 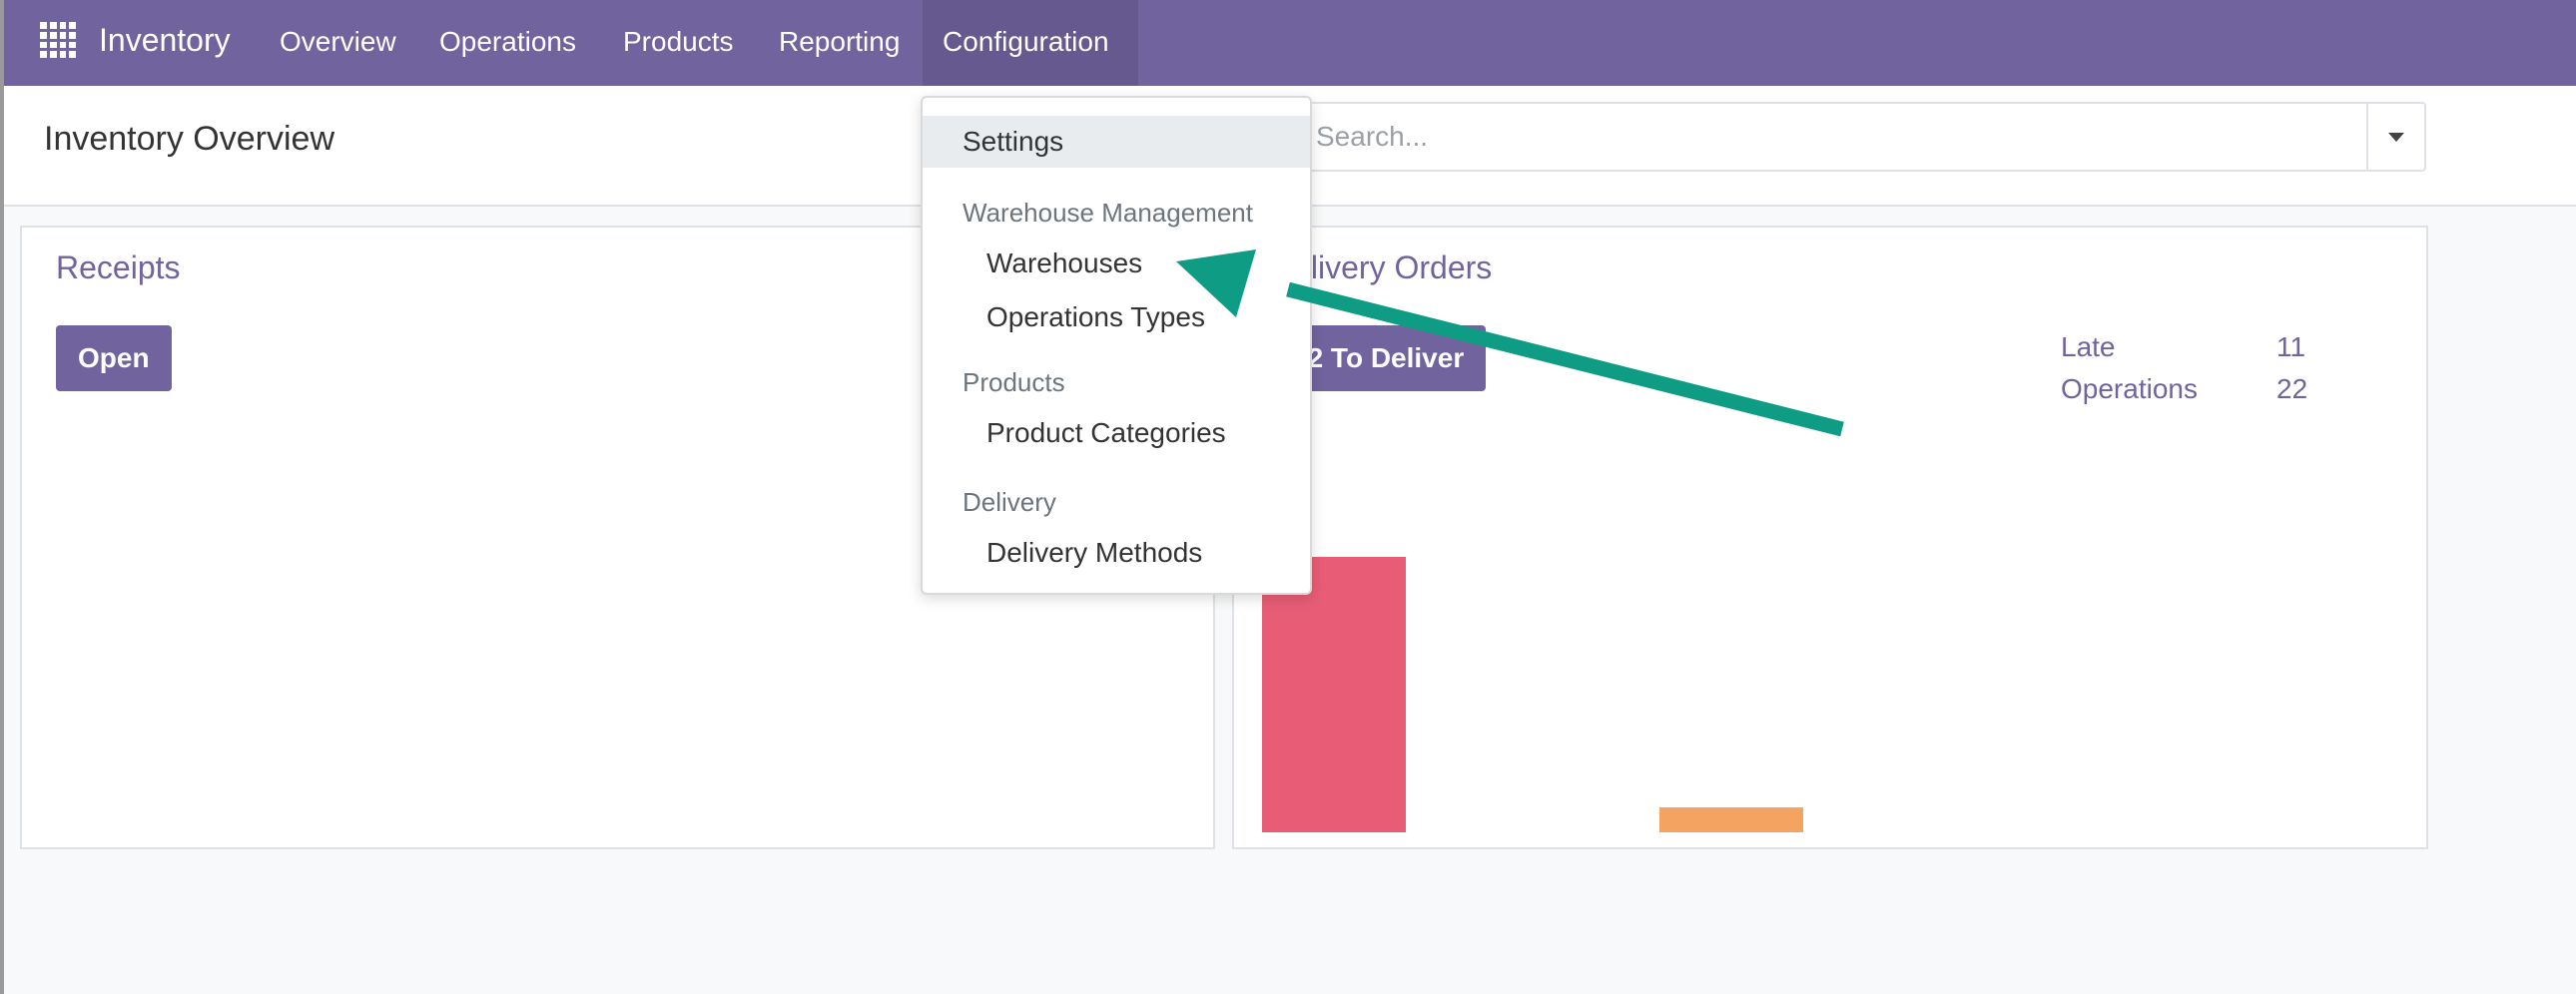 What do you see at coordinates (338, 41) in the screenshot?
I see `nav-overview: Overview` at bounding box center [338, 41].